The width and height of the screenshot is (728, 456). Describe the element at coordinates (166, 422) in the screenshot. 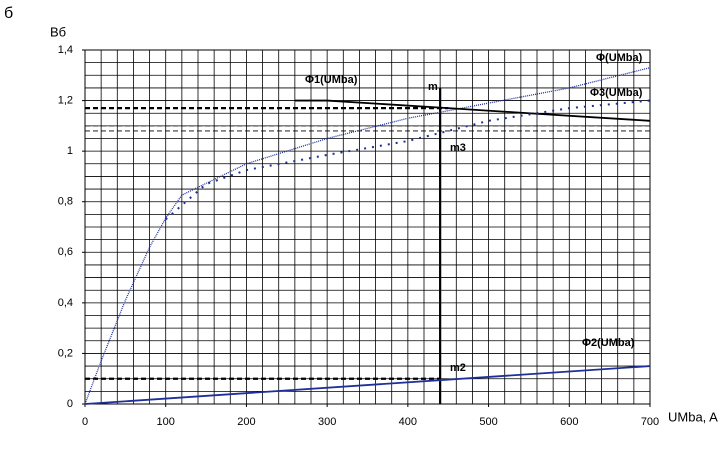

I see `x-tick-label: 100` at that location.